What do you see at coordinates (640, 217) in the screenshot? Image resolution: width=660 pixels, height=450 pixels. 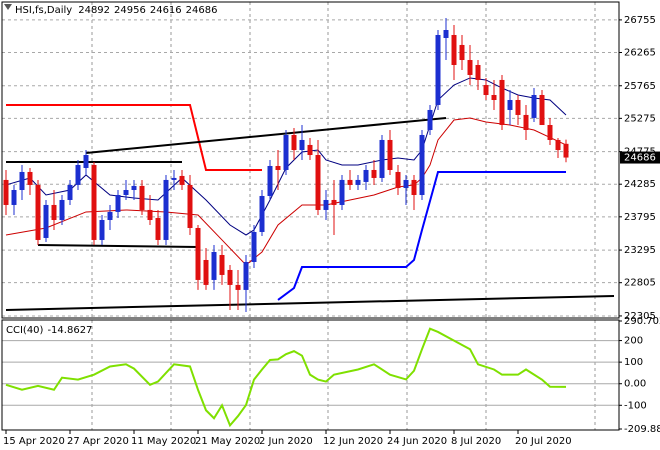 I see `y-tick-label: 23795` at bounding box center [640, 217].